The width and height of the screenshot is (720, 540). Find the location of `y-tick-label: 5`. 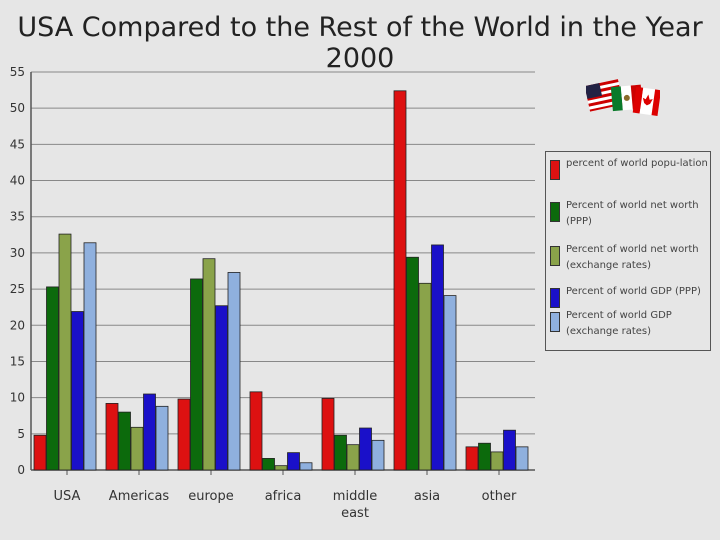

y-tick-label: 5 is located at coordinates (21, 434).